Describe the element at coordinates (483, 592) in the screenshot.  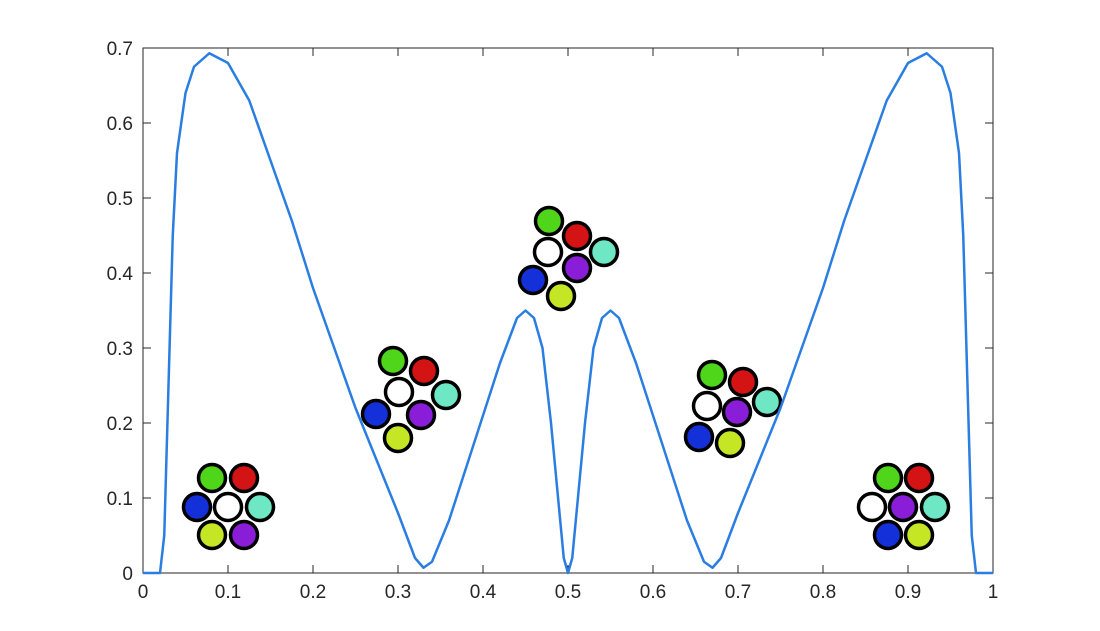
I see `x-tick-label: 0.4` at that location.